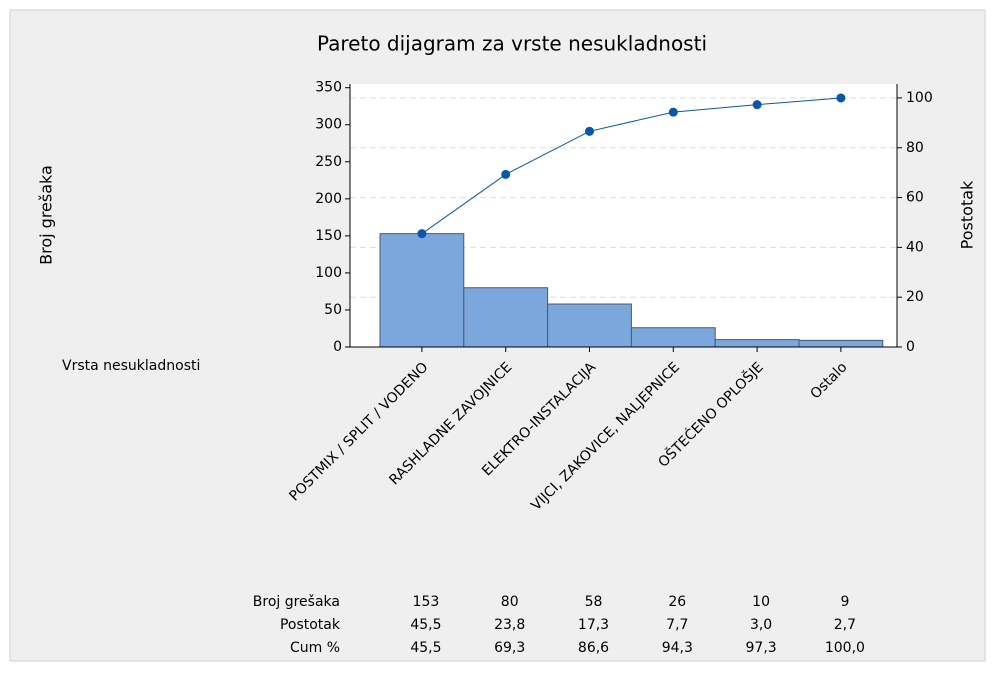 This screenshot has height=673, width=995. What do you see at coordinates (845, 625) in the screenshot?
I see `table-cell: 2,7` at bounding box center [845, 625].